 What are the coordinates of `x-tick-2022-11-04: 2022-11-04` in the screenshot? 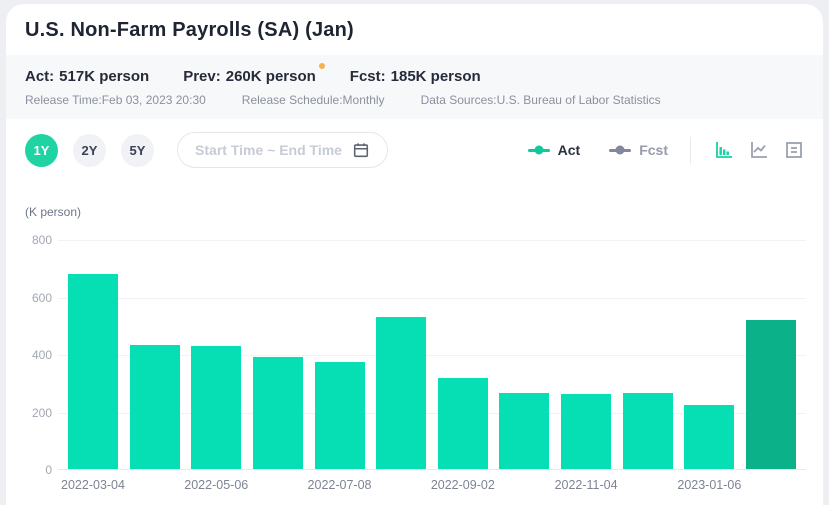 It's located at (586, 485).